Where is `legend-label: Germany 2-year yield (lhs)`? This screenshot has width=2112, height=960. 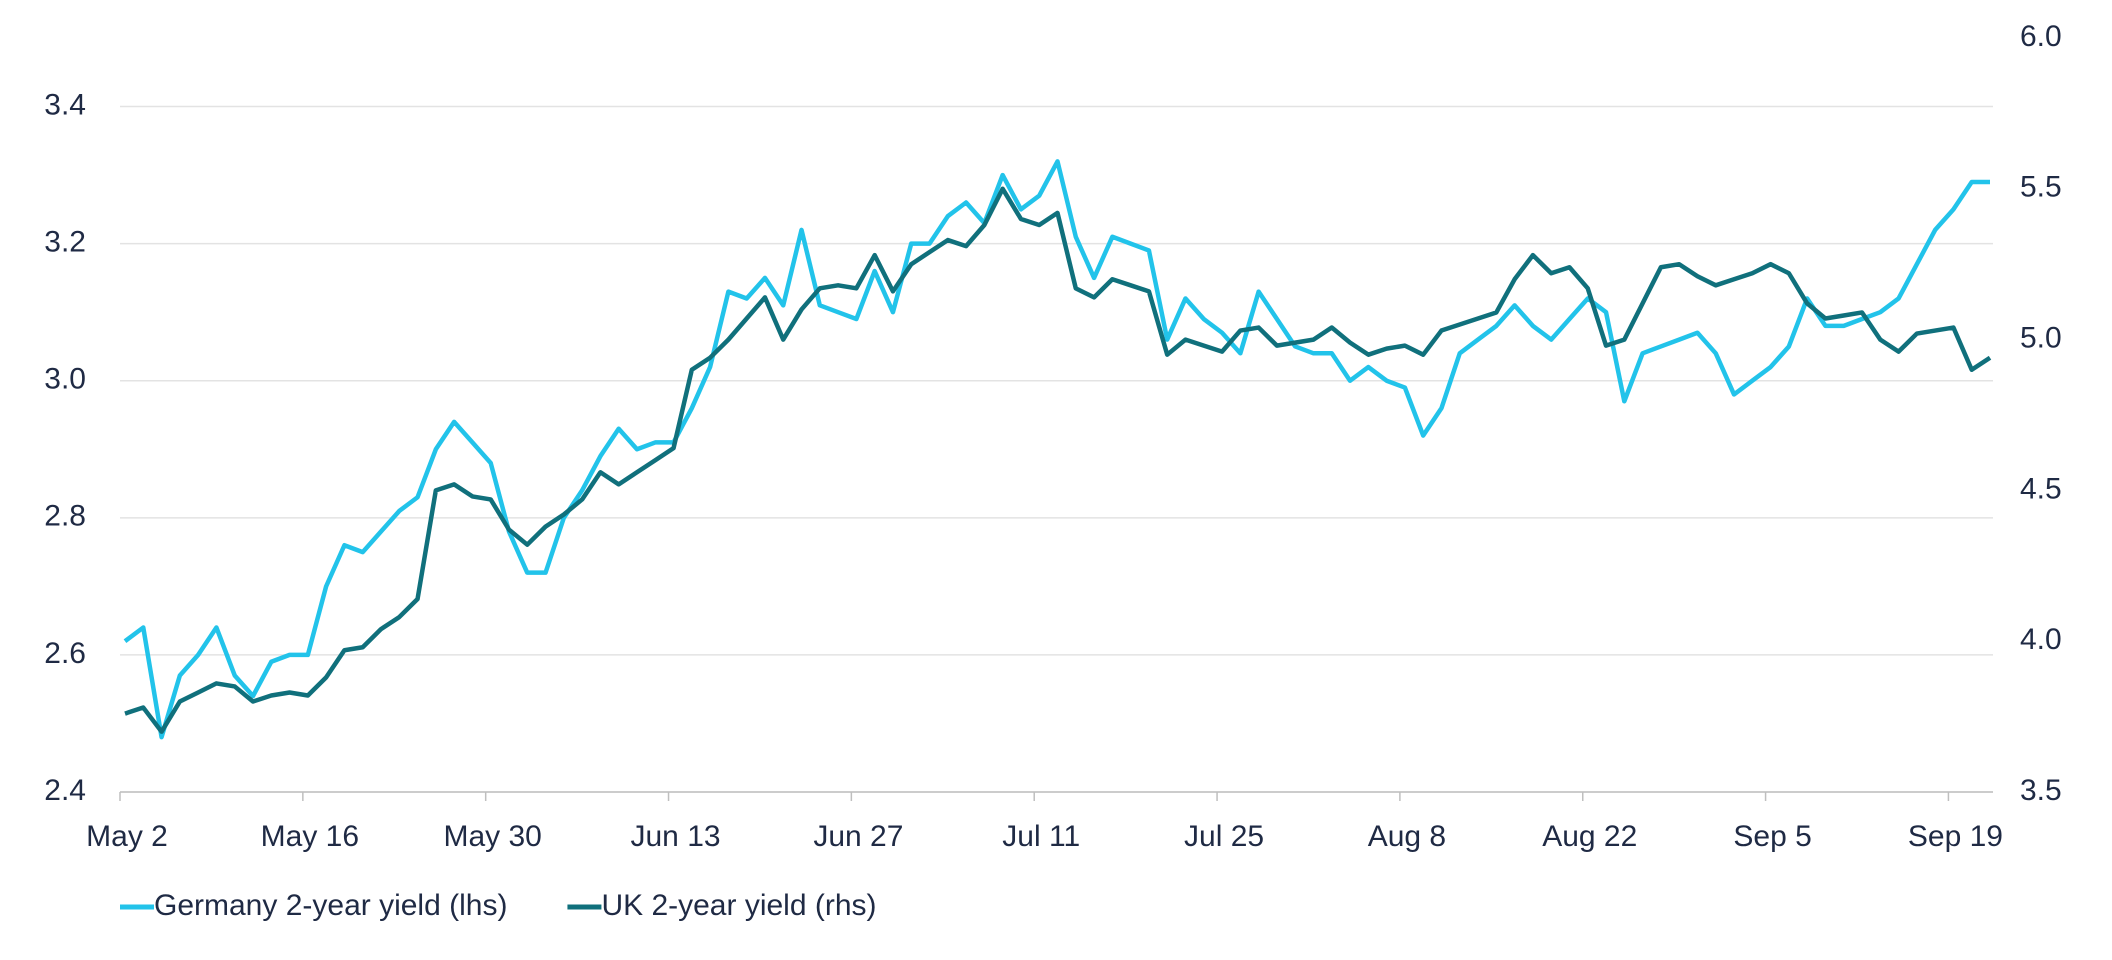 legend-label: Germany 2-year yield (lhs) is located at coordinates (330, 905).